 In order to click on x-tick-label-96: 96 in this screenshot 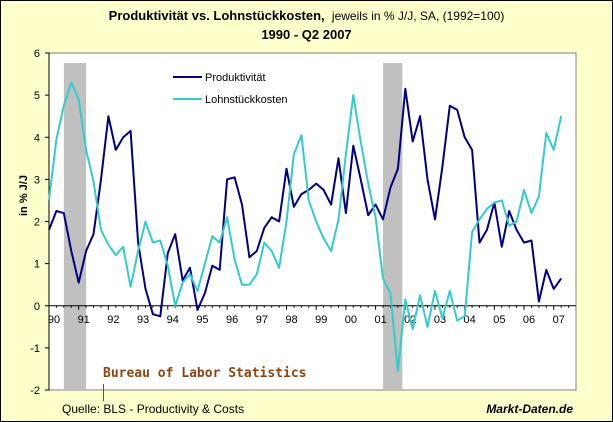, I will do `click(232, 320)`.